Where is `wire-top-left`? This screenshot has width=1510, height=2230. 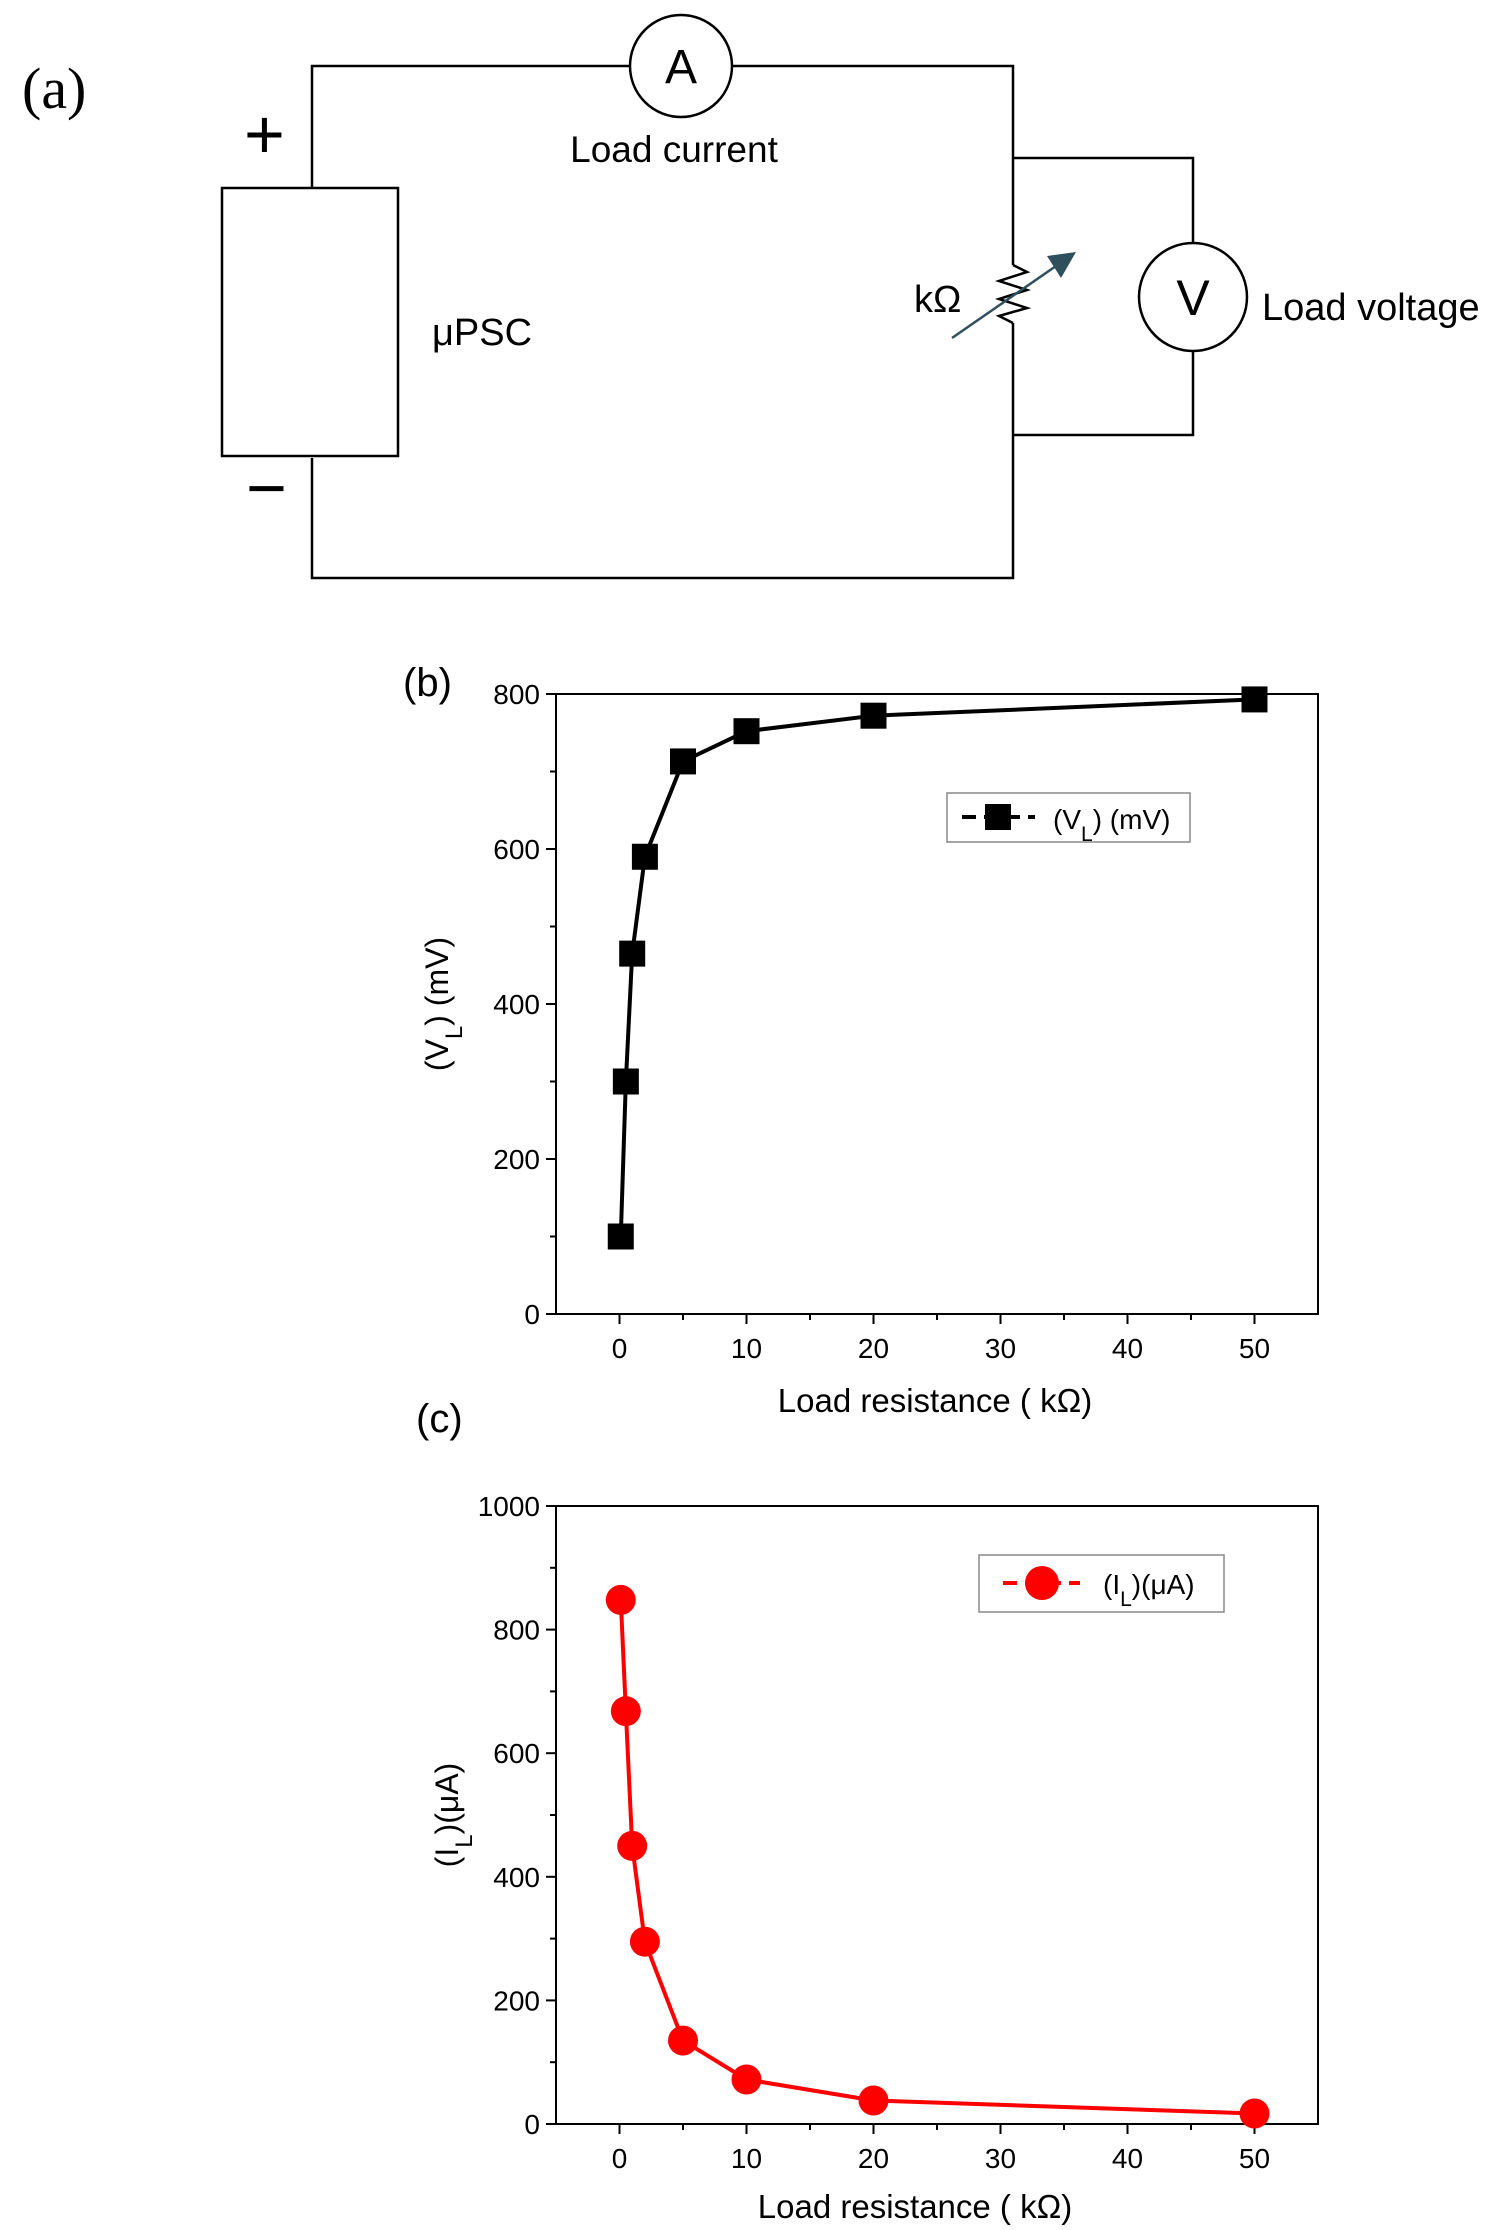 wire-top-left is located at coordinates (470, 126).